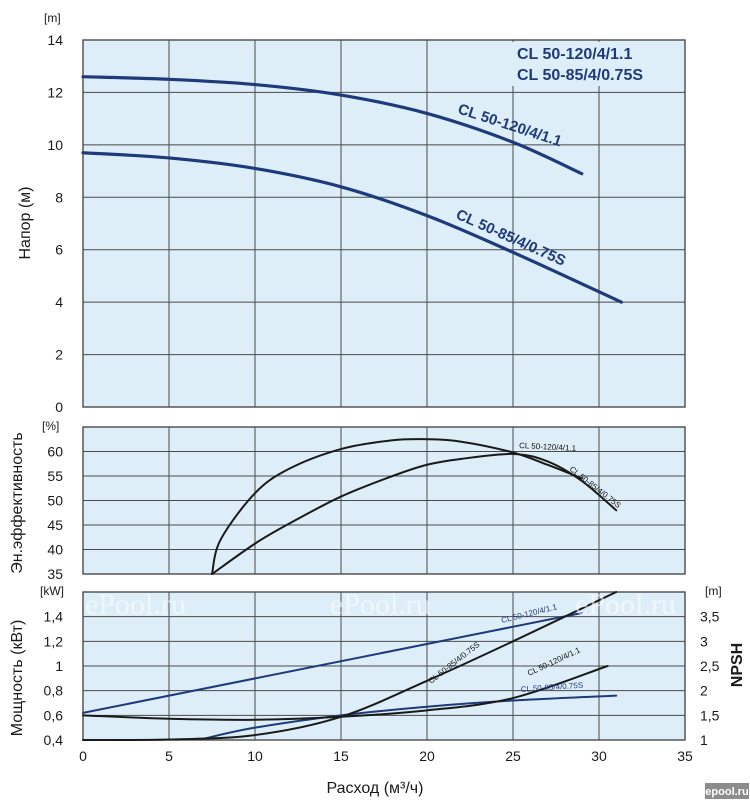  I want to click on y-tick-label: 0,6, so click(54, 715).